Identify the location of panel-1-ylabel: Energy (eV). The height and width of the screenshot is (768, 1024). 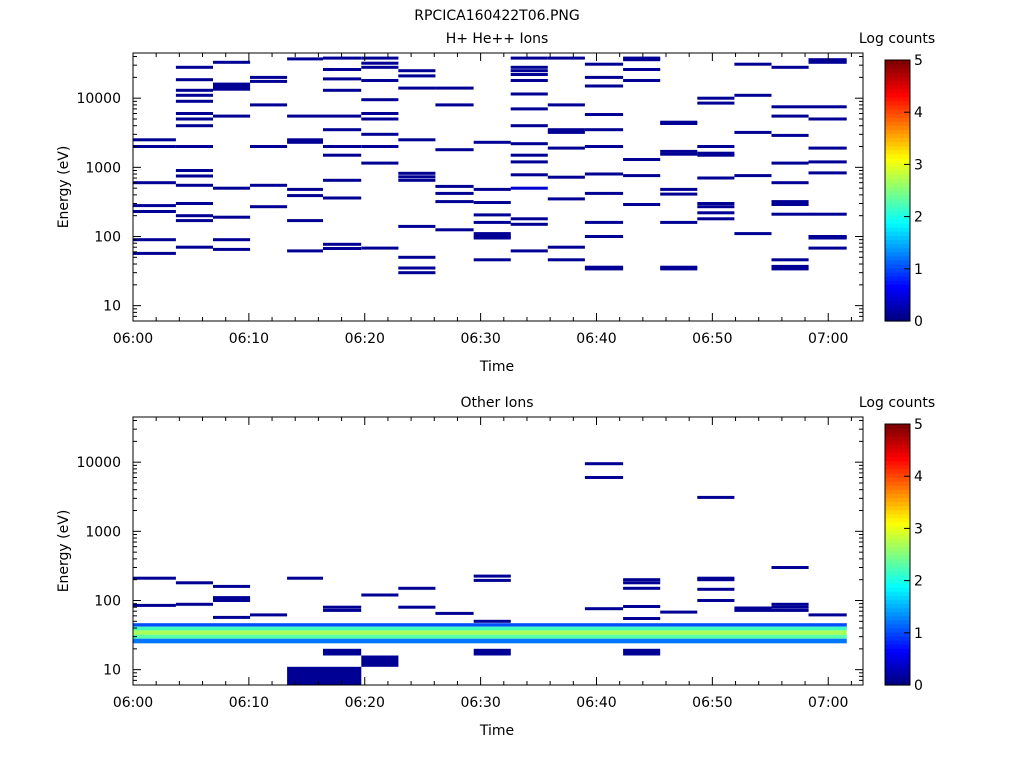
(64, 187).